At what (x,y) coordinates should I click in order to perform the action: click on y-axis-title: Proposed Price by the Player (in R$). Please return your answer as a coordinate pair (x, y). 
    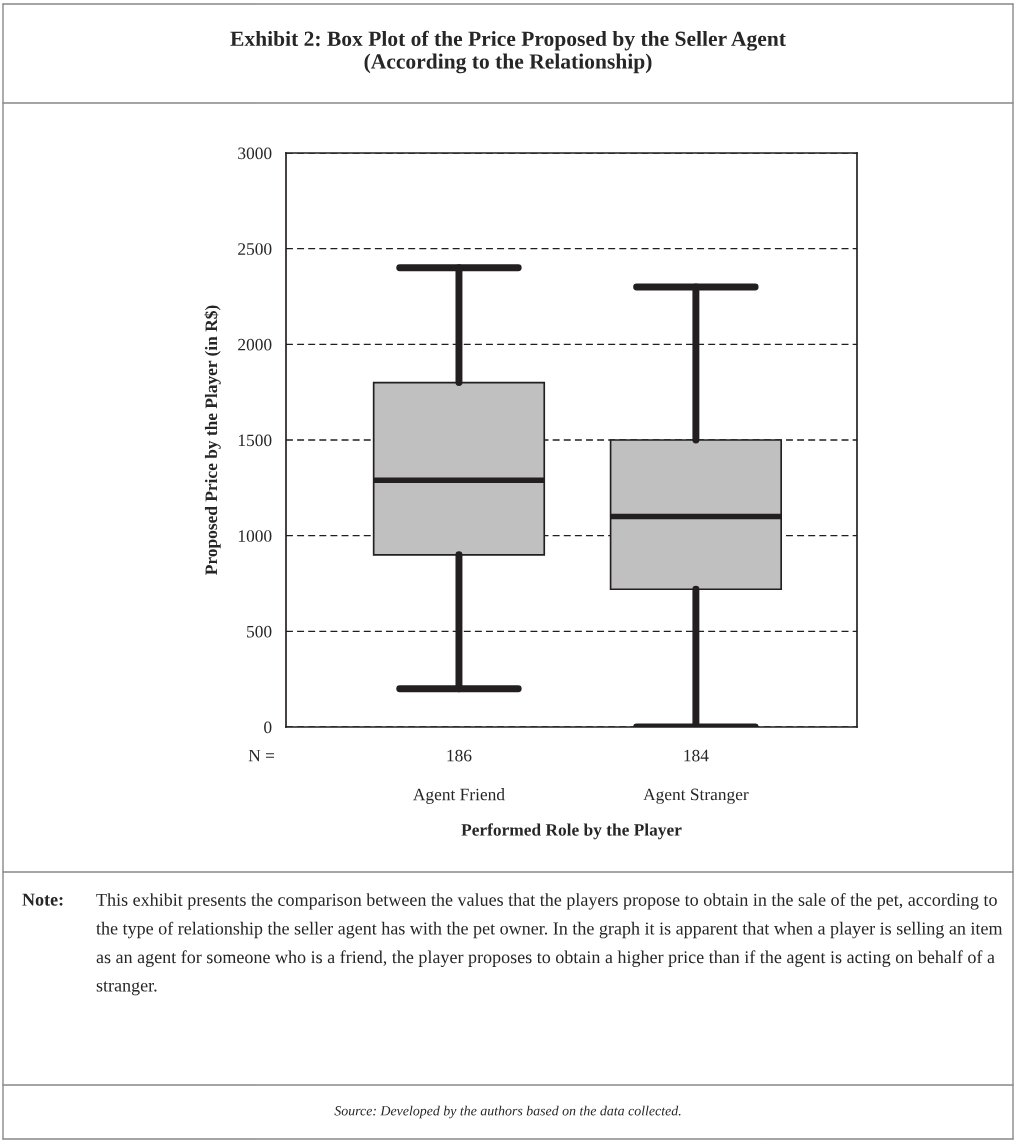
    Looking at the image, I should click on (212, 440).